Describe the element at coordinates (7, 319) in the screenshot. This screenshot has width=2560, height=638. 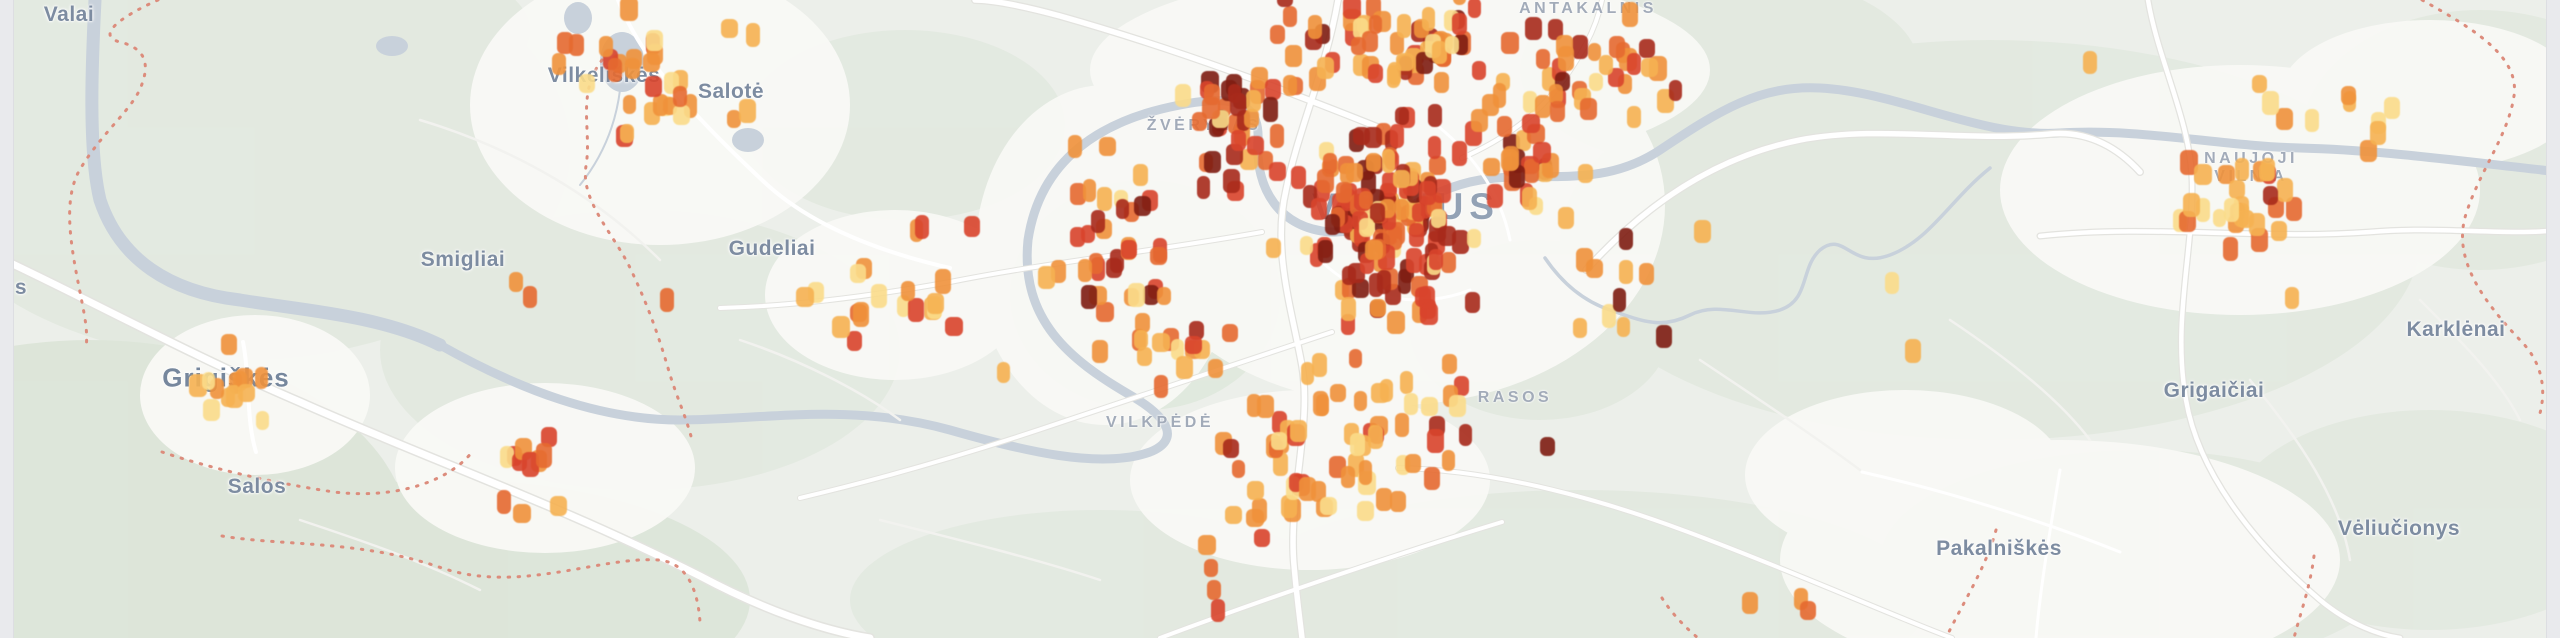
I see `window-edge-left` at that location.